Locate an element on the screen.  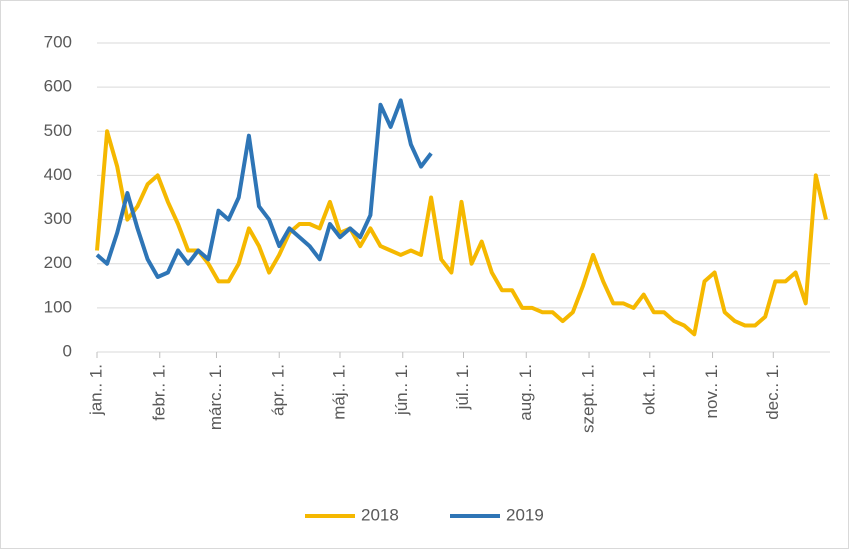
x-tick-label: febr.. 1. is located at coordinates (158, 392).